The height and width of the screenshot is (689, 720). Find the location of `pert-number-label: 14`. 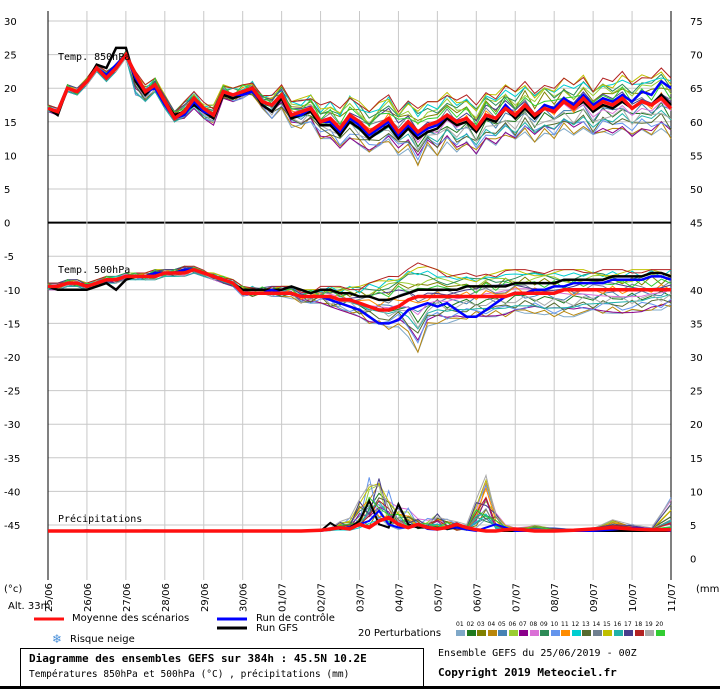

pert-number-label: 14 is located at coordinates (596, 624).